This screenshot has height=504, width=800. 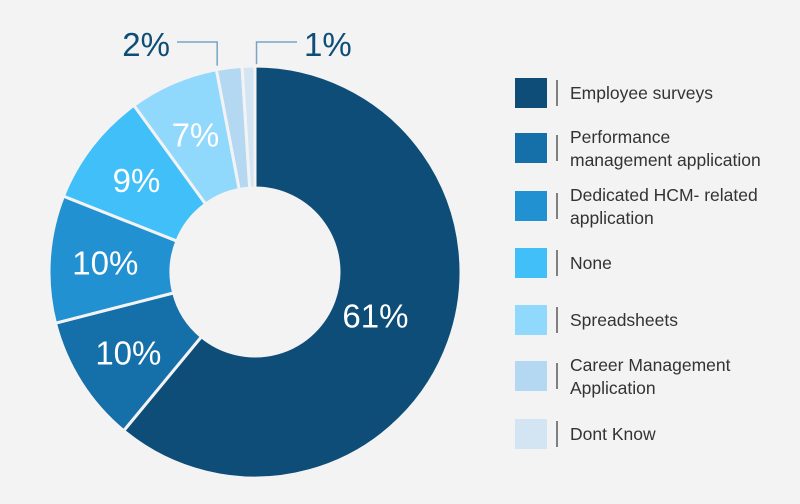 I want to click on callout-label: 1%, so click(x=328, y=44).